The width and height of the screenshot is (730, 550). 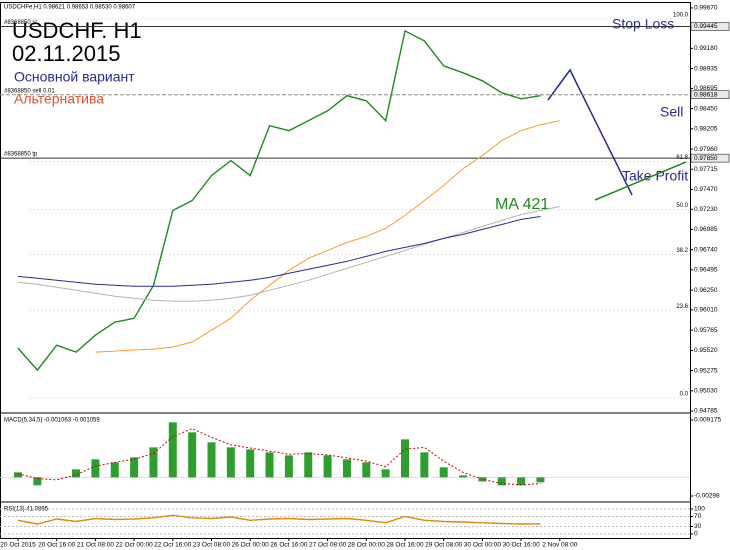 I want to click on y-tick-label: 30, so click(x=698, y=526).